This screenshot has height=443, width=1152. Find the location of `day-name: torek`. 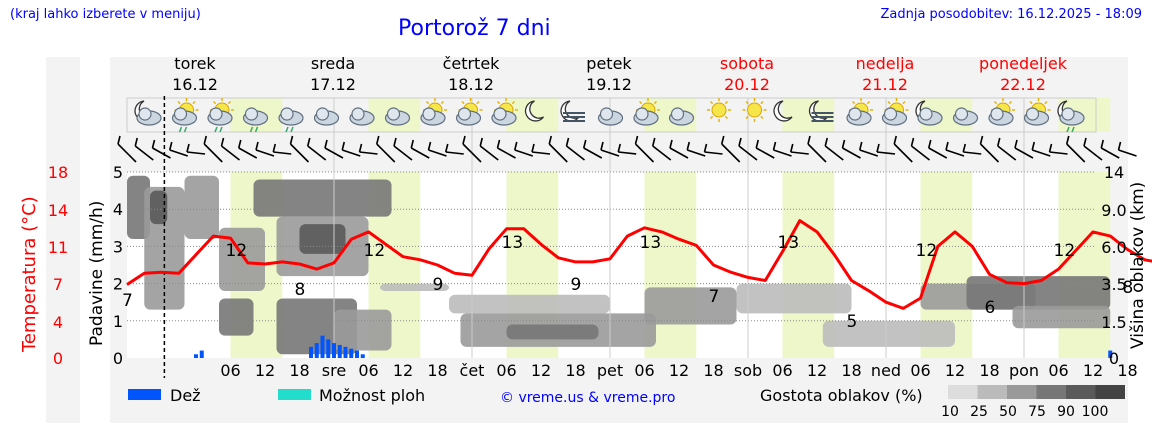

day-name: torek is located at coordinates (195, 63).